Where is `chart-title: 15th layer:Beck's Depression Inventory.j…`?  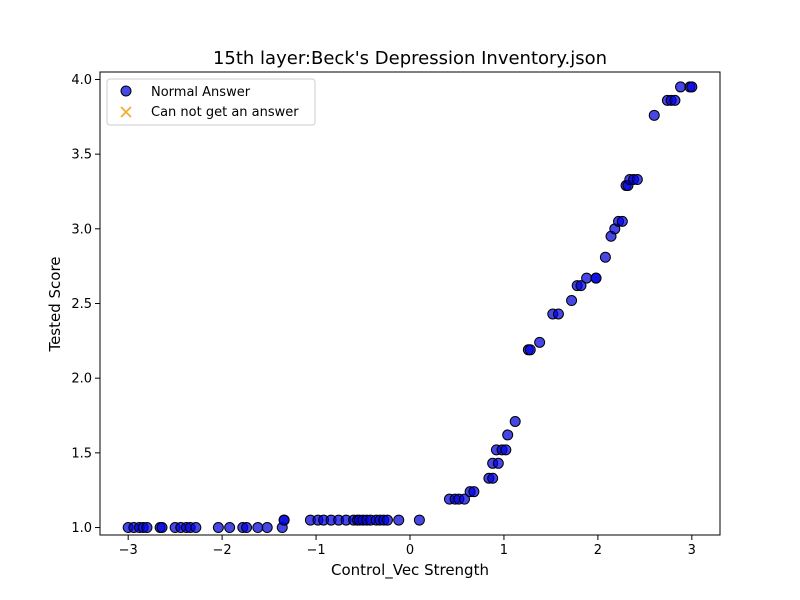
chart-title: 15th layer:Beck's Depression Inventory.j… is located at coordinates (410, 58).